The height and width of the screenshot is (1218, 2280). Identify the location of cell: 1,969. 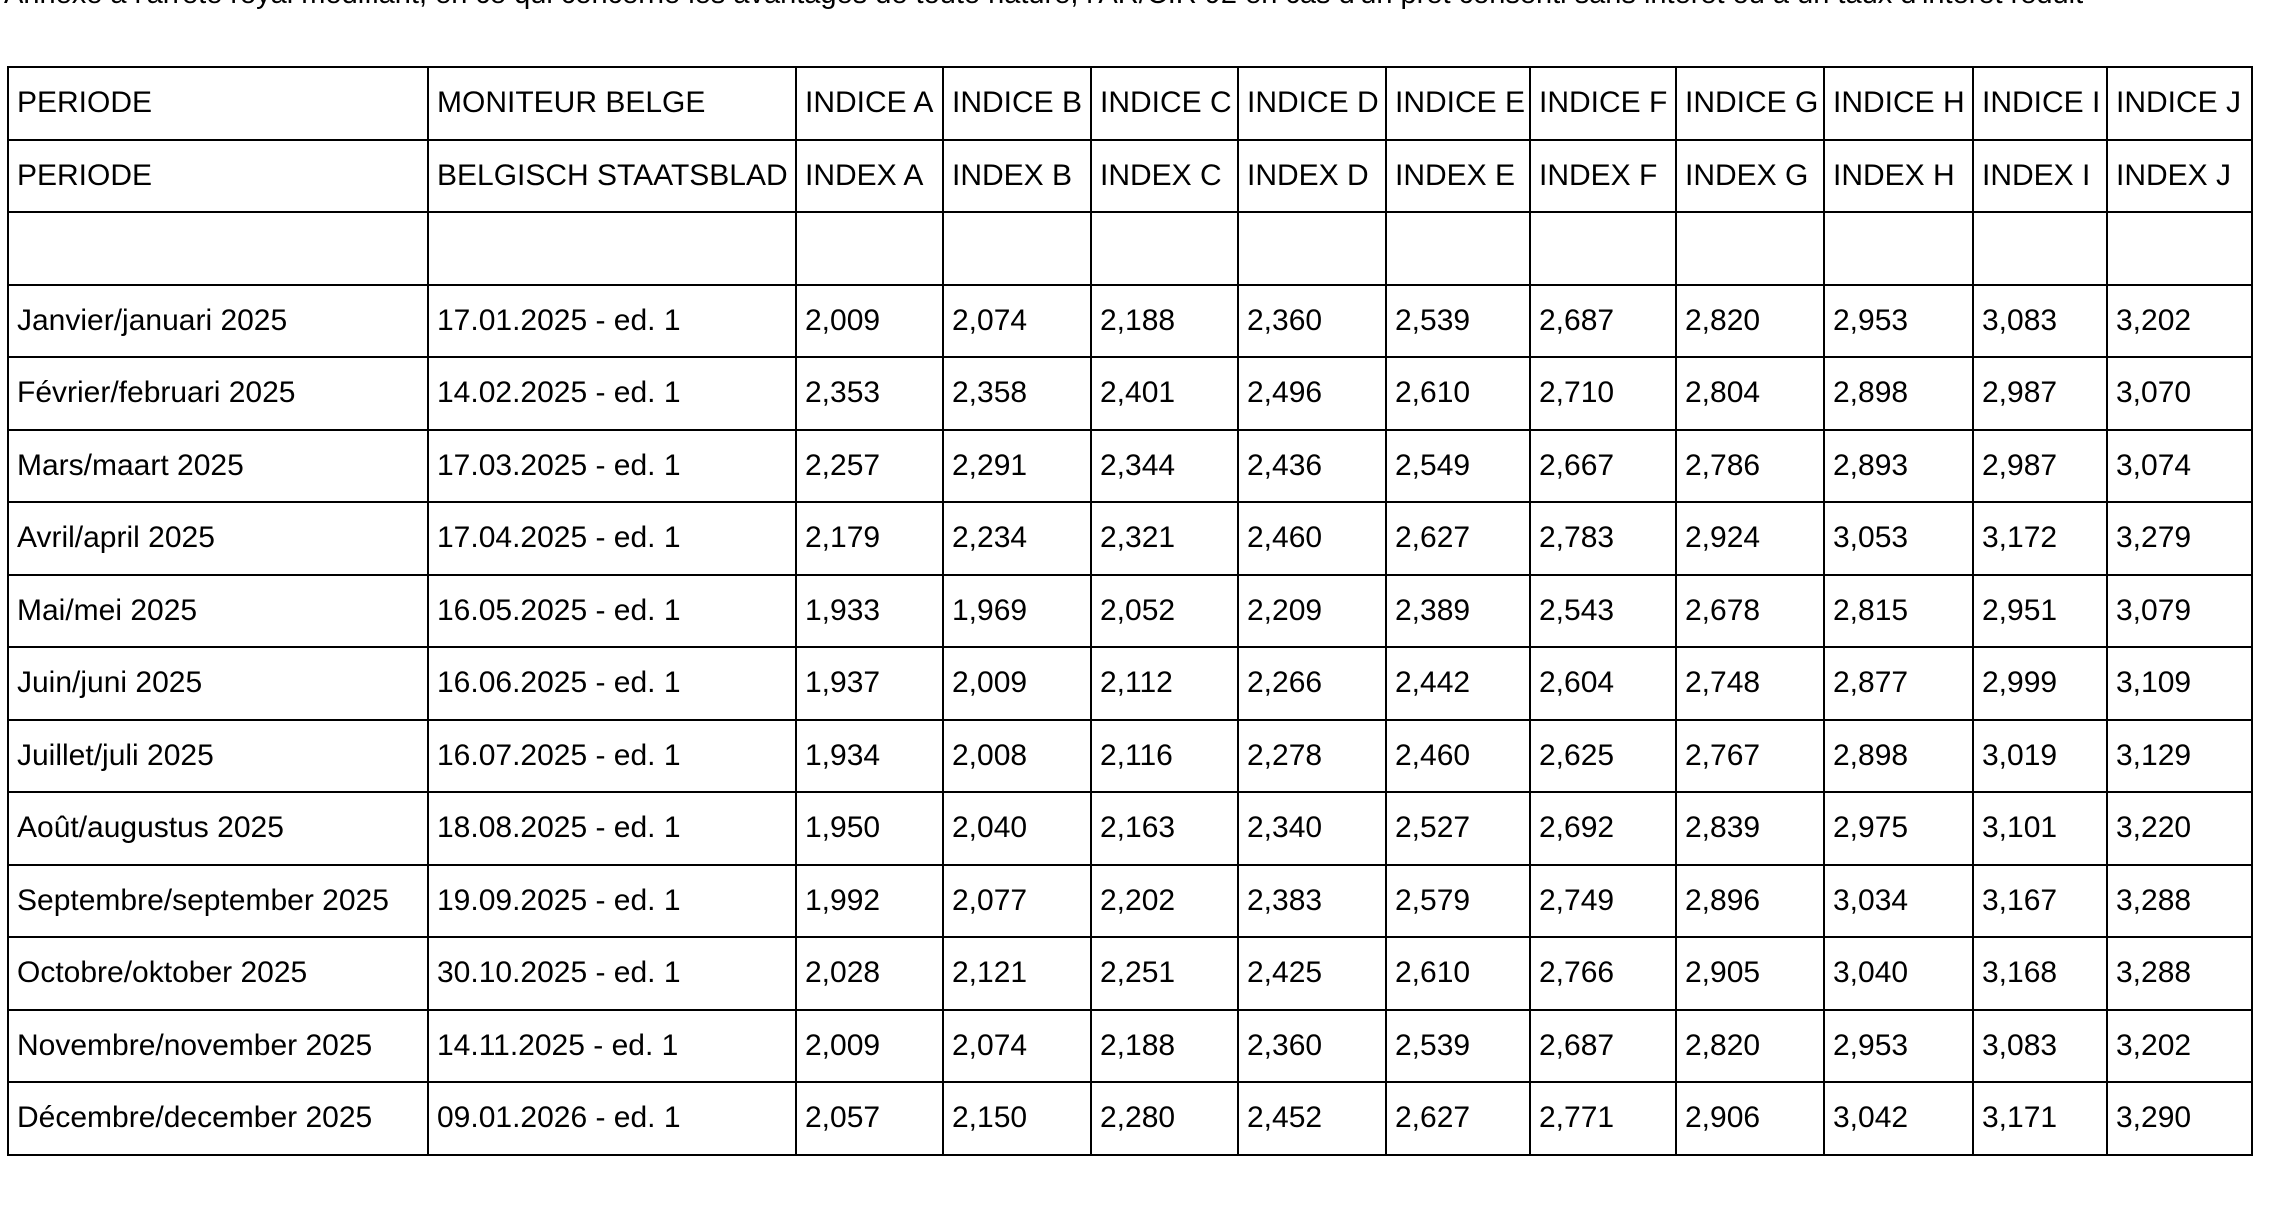
(1017, 610).